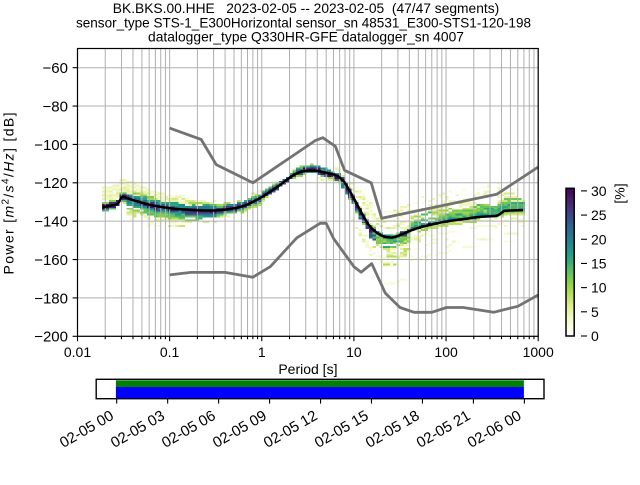 This screenshot has height=485, width=640. I want to click on svg-text: 1000, so click(538, 352).